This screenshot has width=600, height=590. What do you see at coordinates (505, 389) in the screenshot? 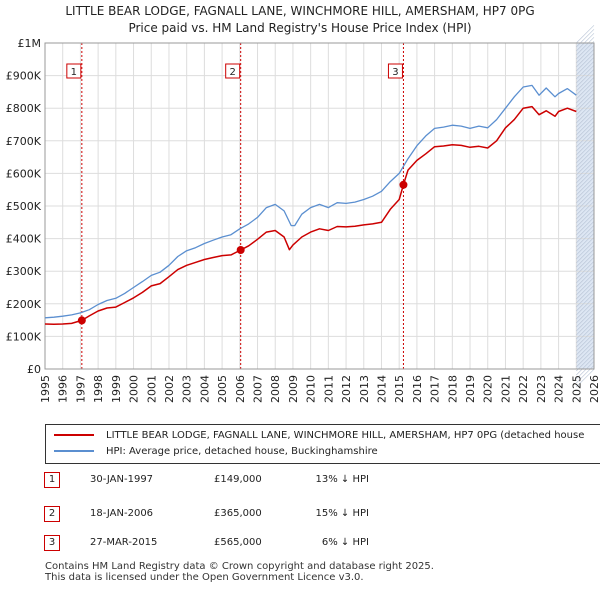
I see `x-tick-label: 2021` at bounding box center [505, 389].